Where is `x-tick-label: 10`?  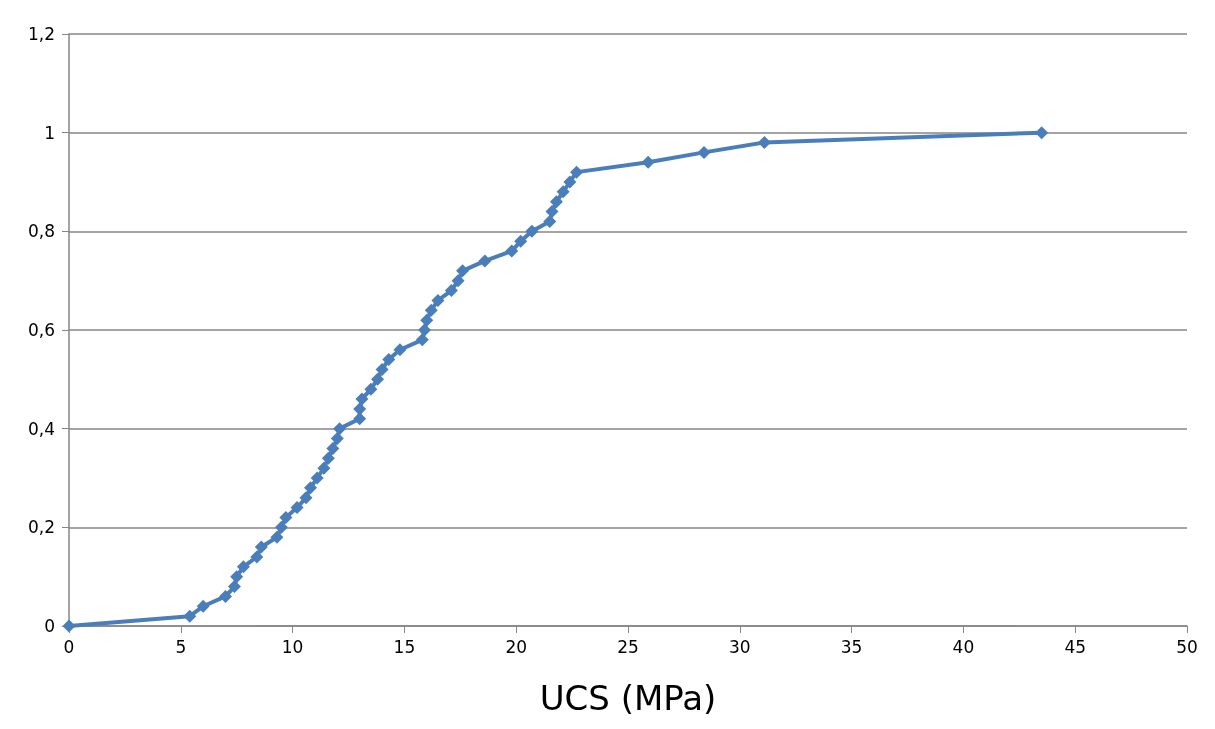 x-tick-label: 10 is located at coordinates (292, 646).